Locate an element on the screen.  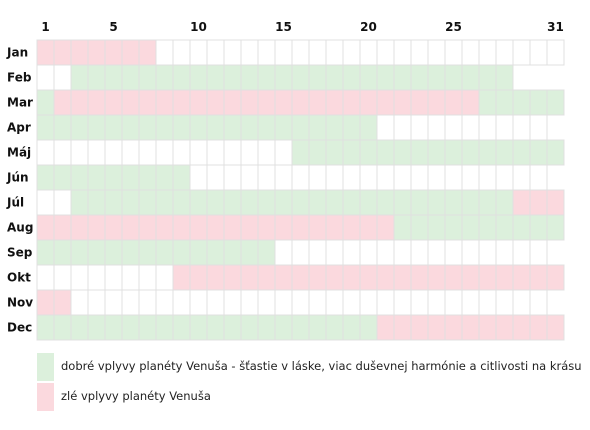
day-tick-labels: 1 5 10 15 20 25 31 is located at coordinates (302, 27).